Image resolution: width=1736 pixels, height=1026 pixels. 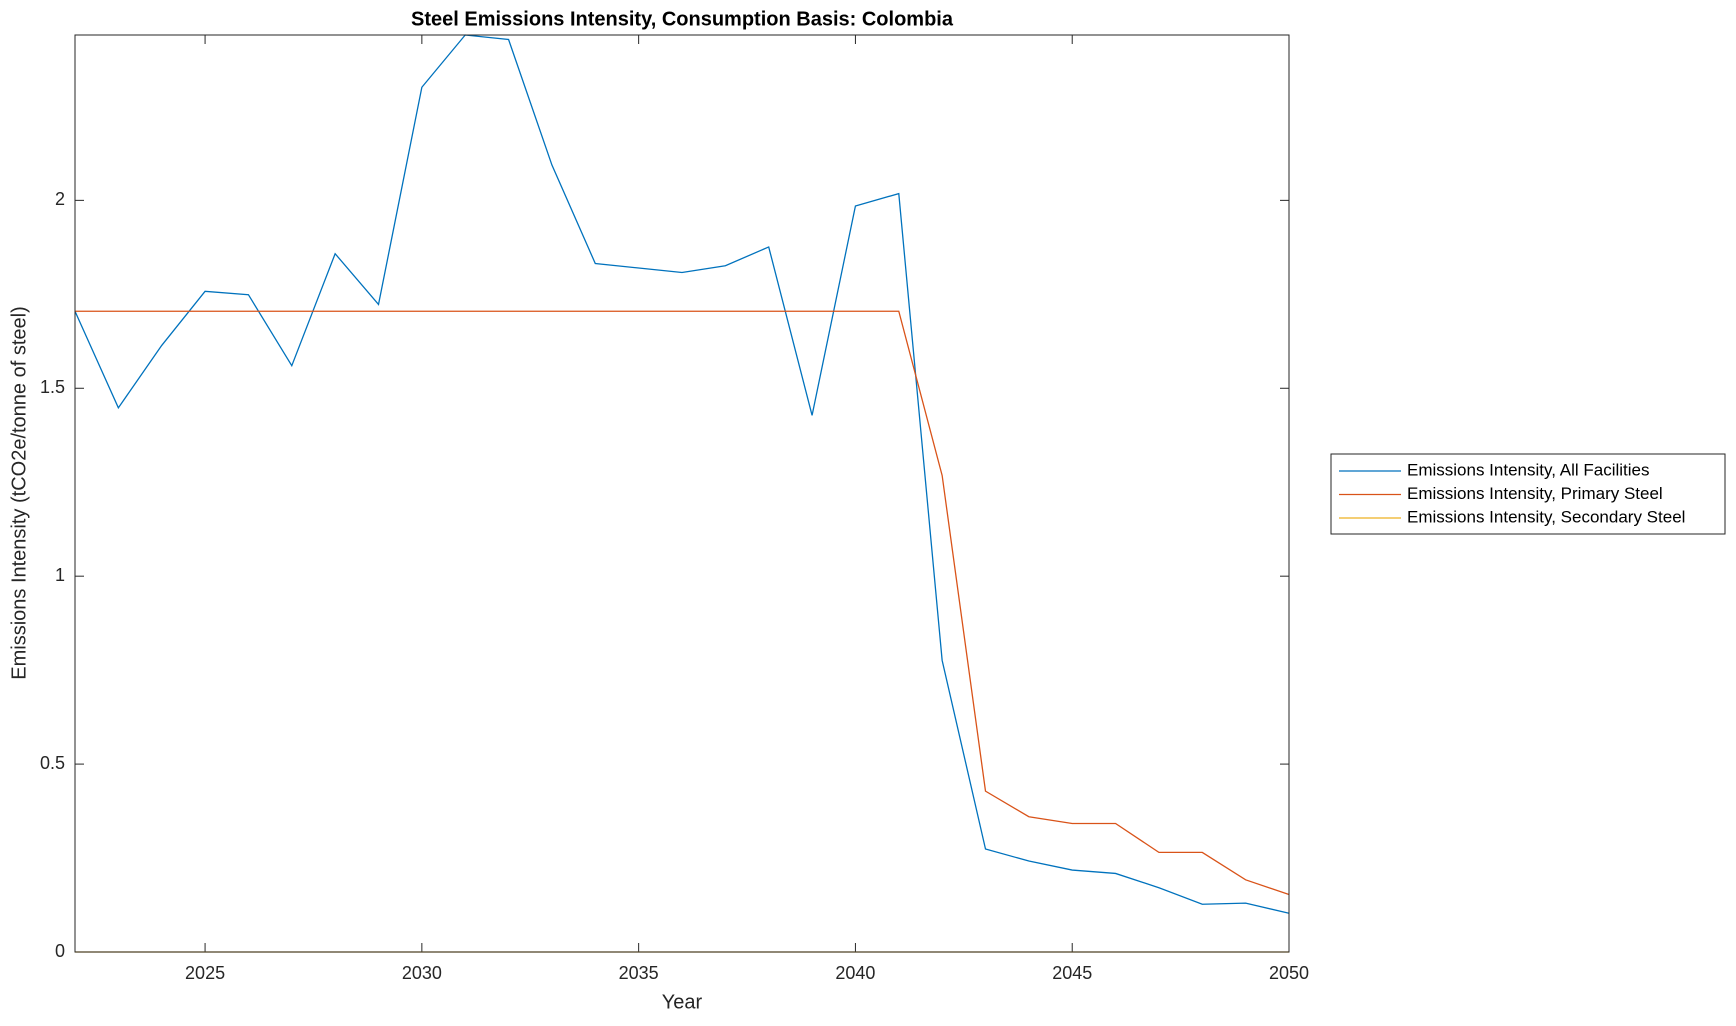 I want to click on legend-label: Emissions Intensity, Primary Steel, so click(x=1535, y=493).